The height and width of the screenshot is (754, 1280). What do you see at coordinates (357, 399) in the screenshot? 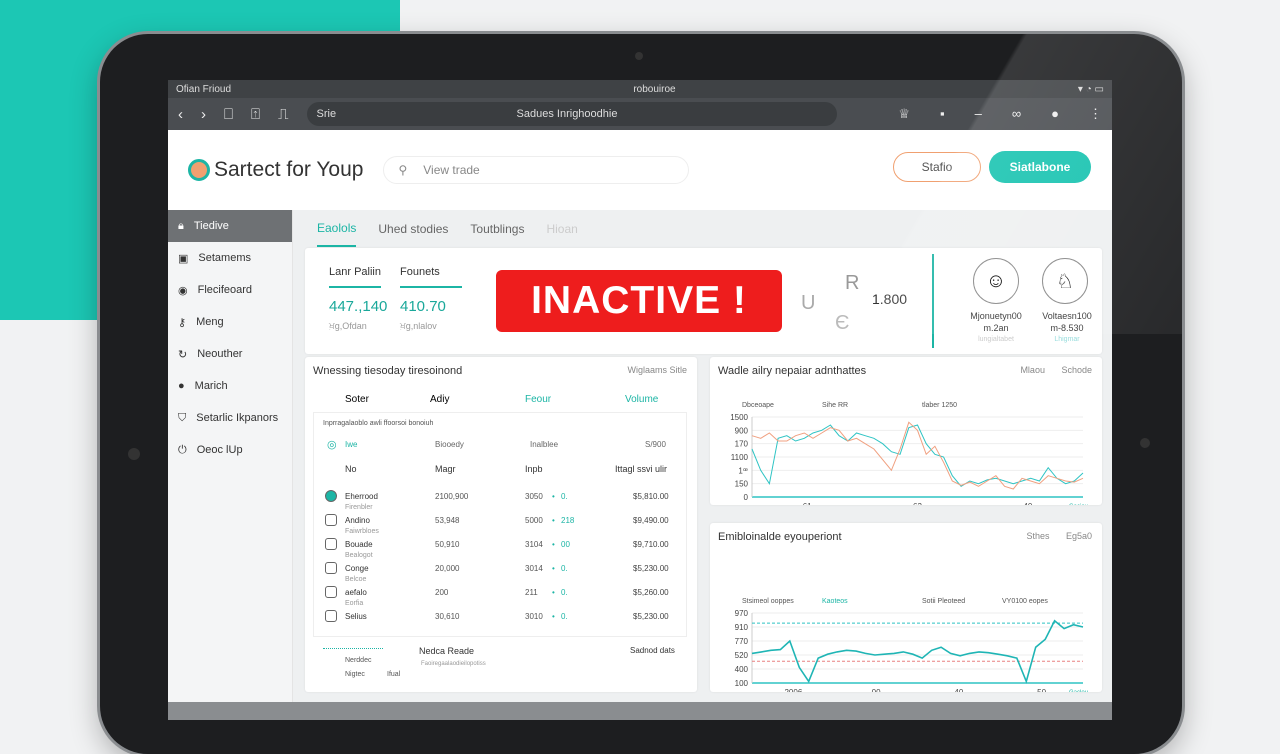
I see `column-tab: Soter` at bounding box center [357, 399].